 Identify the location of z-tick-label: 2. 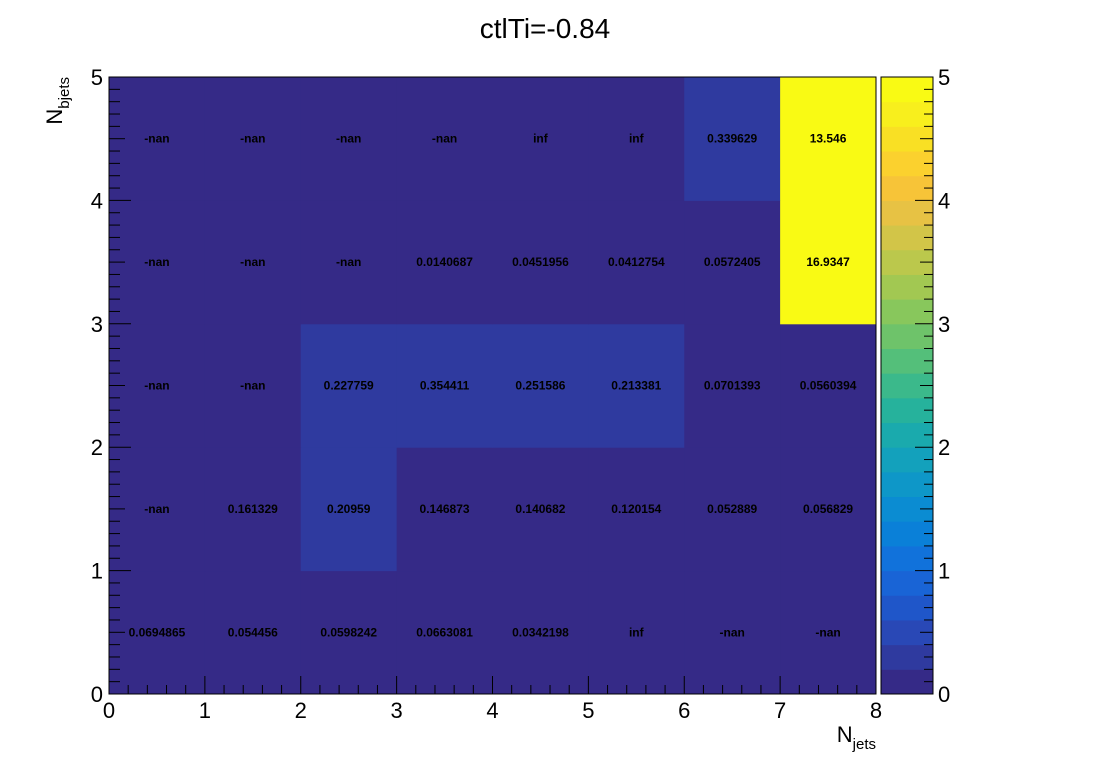
(944, 447).